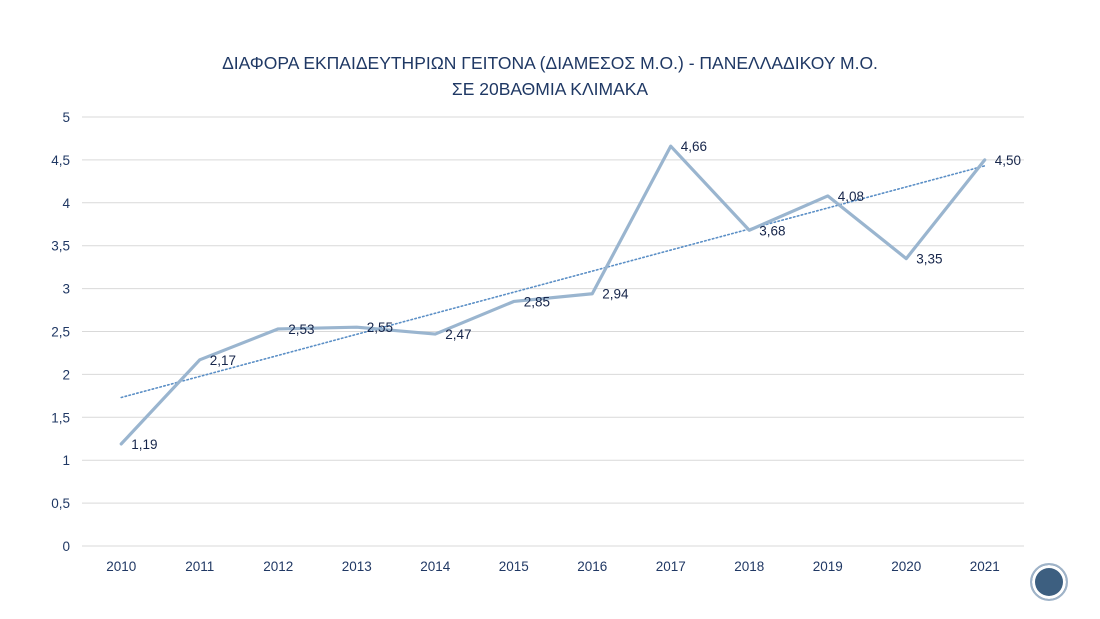  Describe the element at coordinates (828, 566) in the screenshot. I see `x-tick-label: 2019` at that location.